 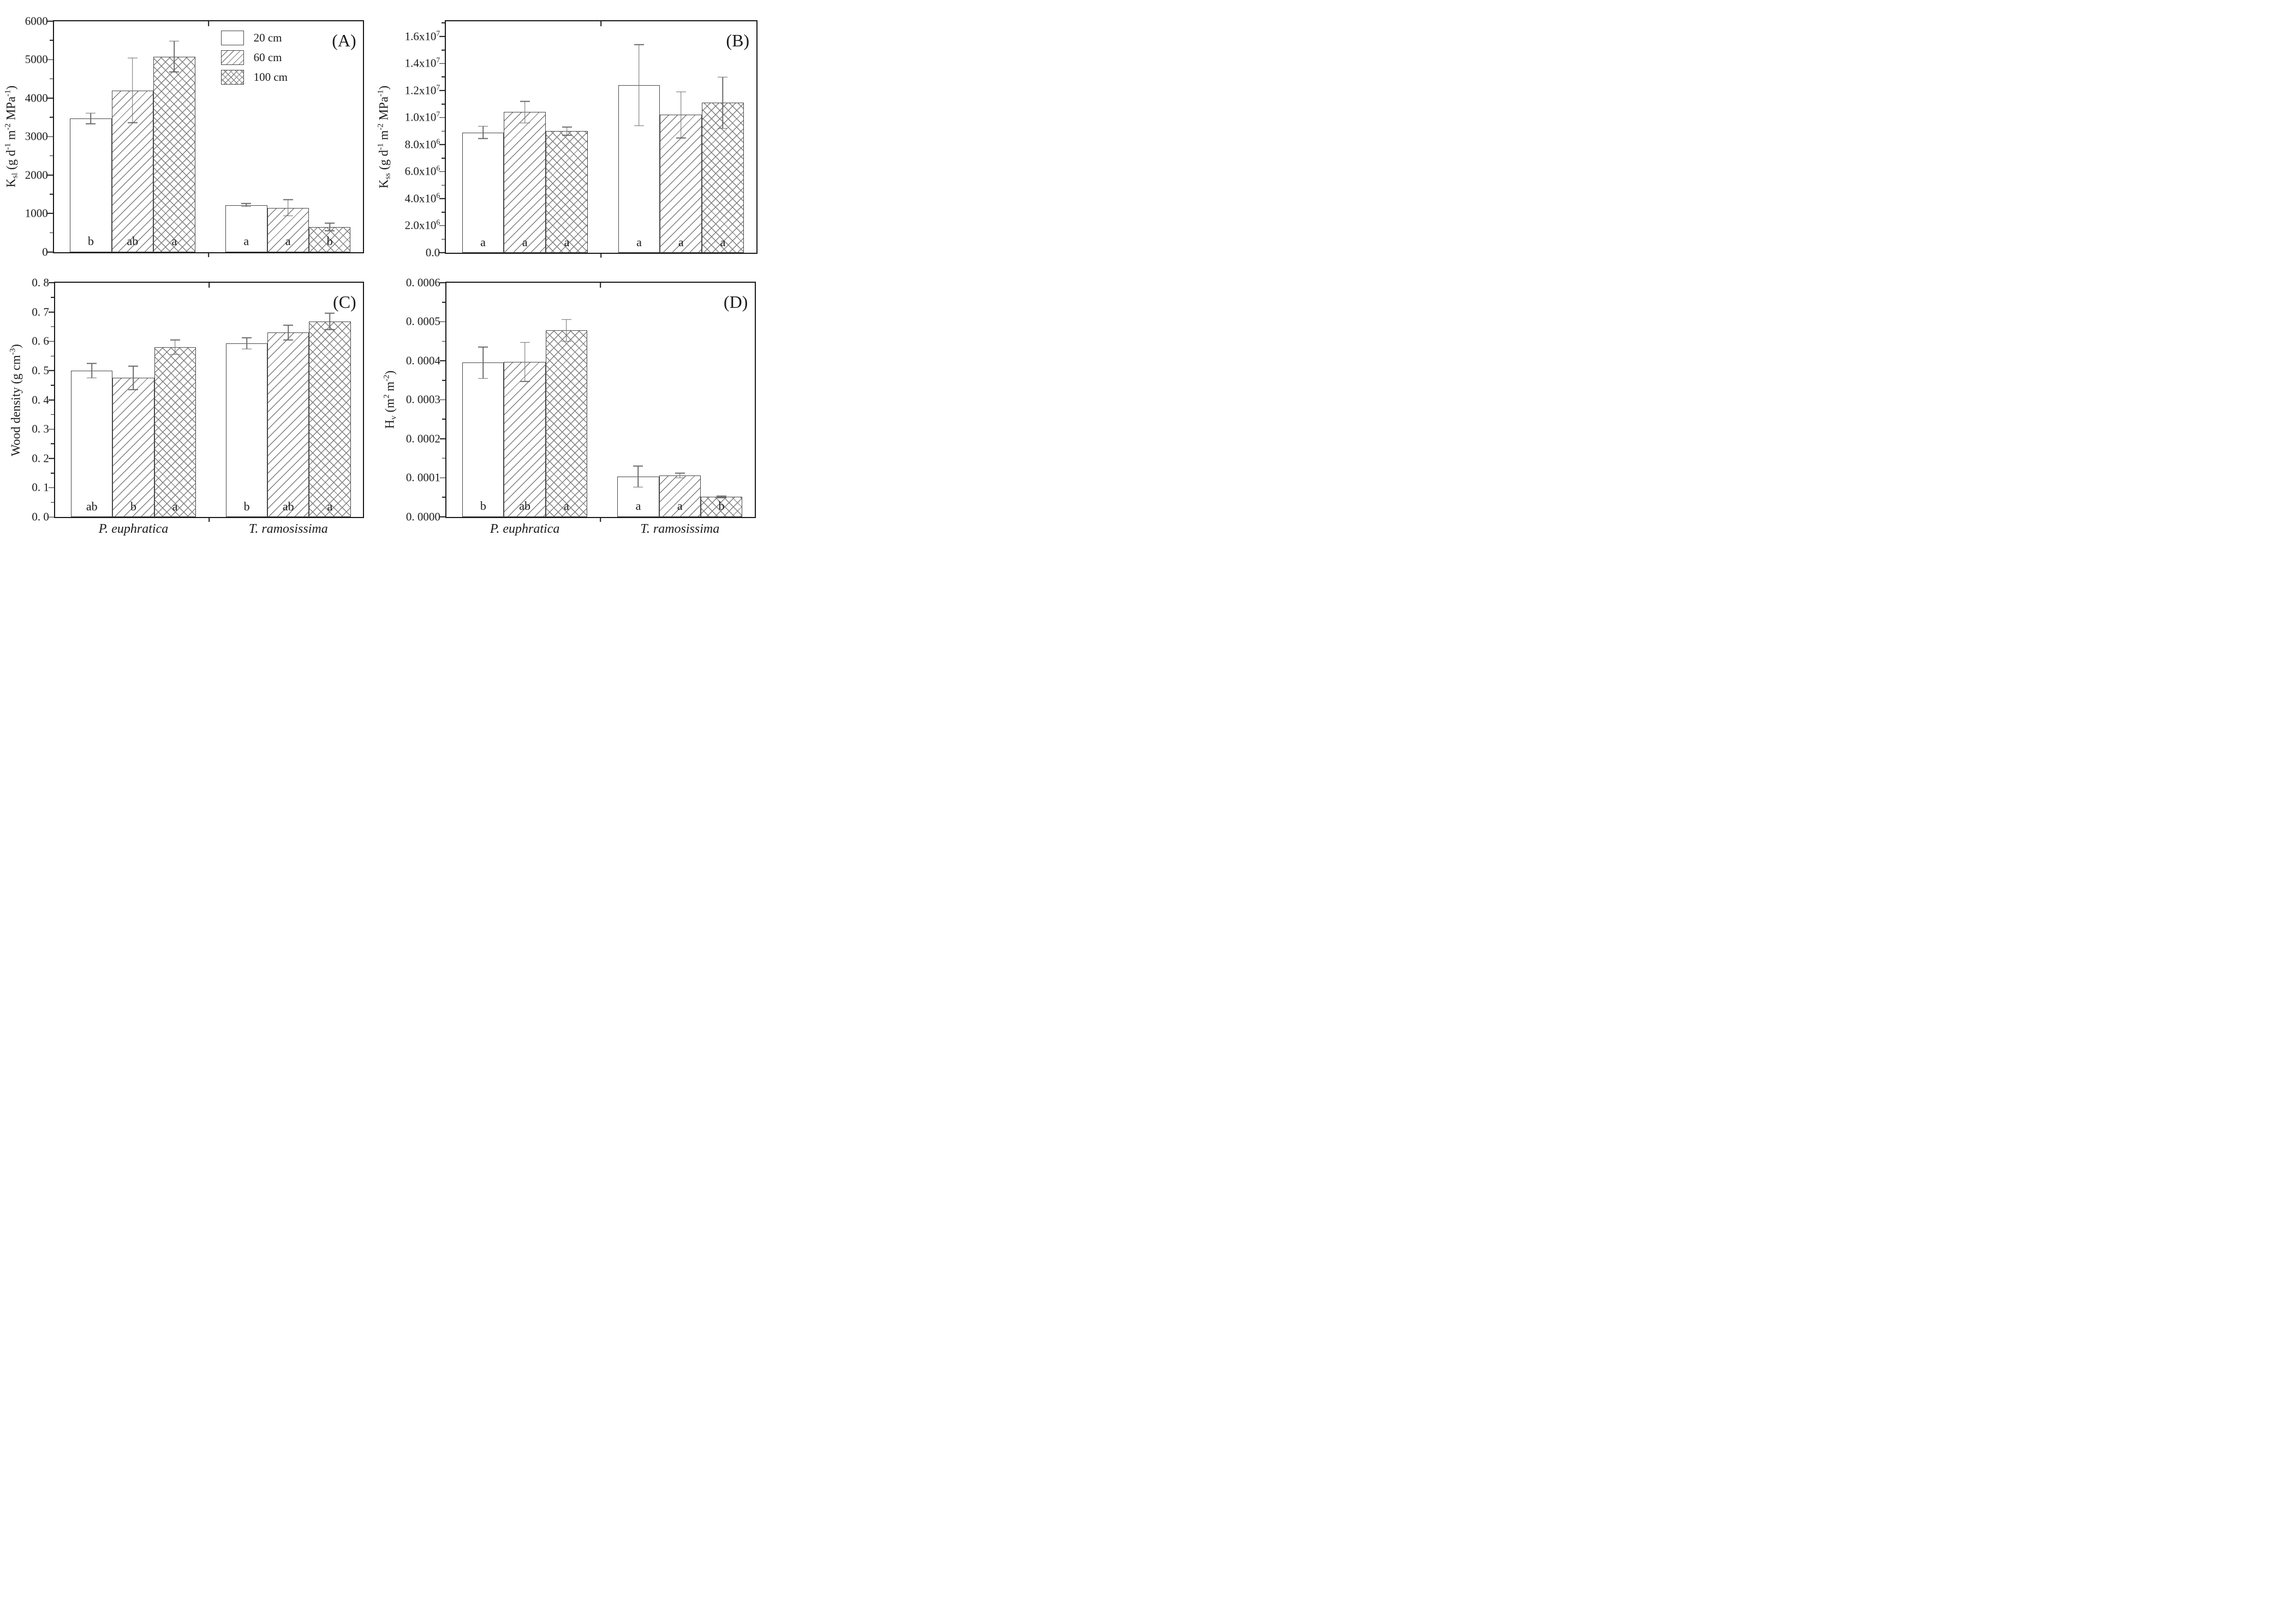 What do you see at coordinates (40, 370) in the screenshot?
I see `y-axis-tick-label: 0. 5` at bounding box center [40, 370].